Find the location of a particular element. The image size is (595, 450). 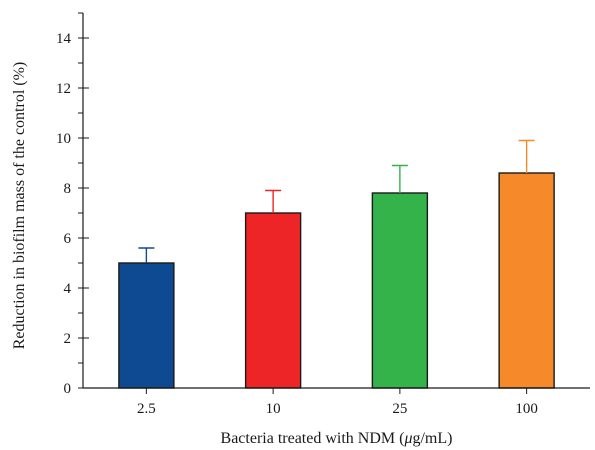

y-tick-label: 8 is located at coordinates (68, 189).